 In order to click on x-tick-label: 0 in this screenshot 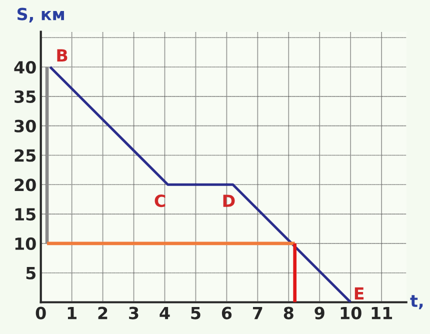, I will do `click(41, 313)`.